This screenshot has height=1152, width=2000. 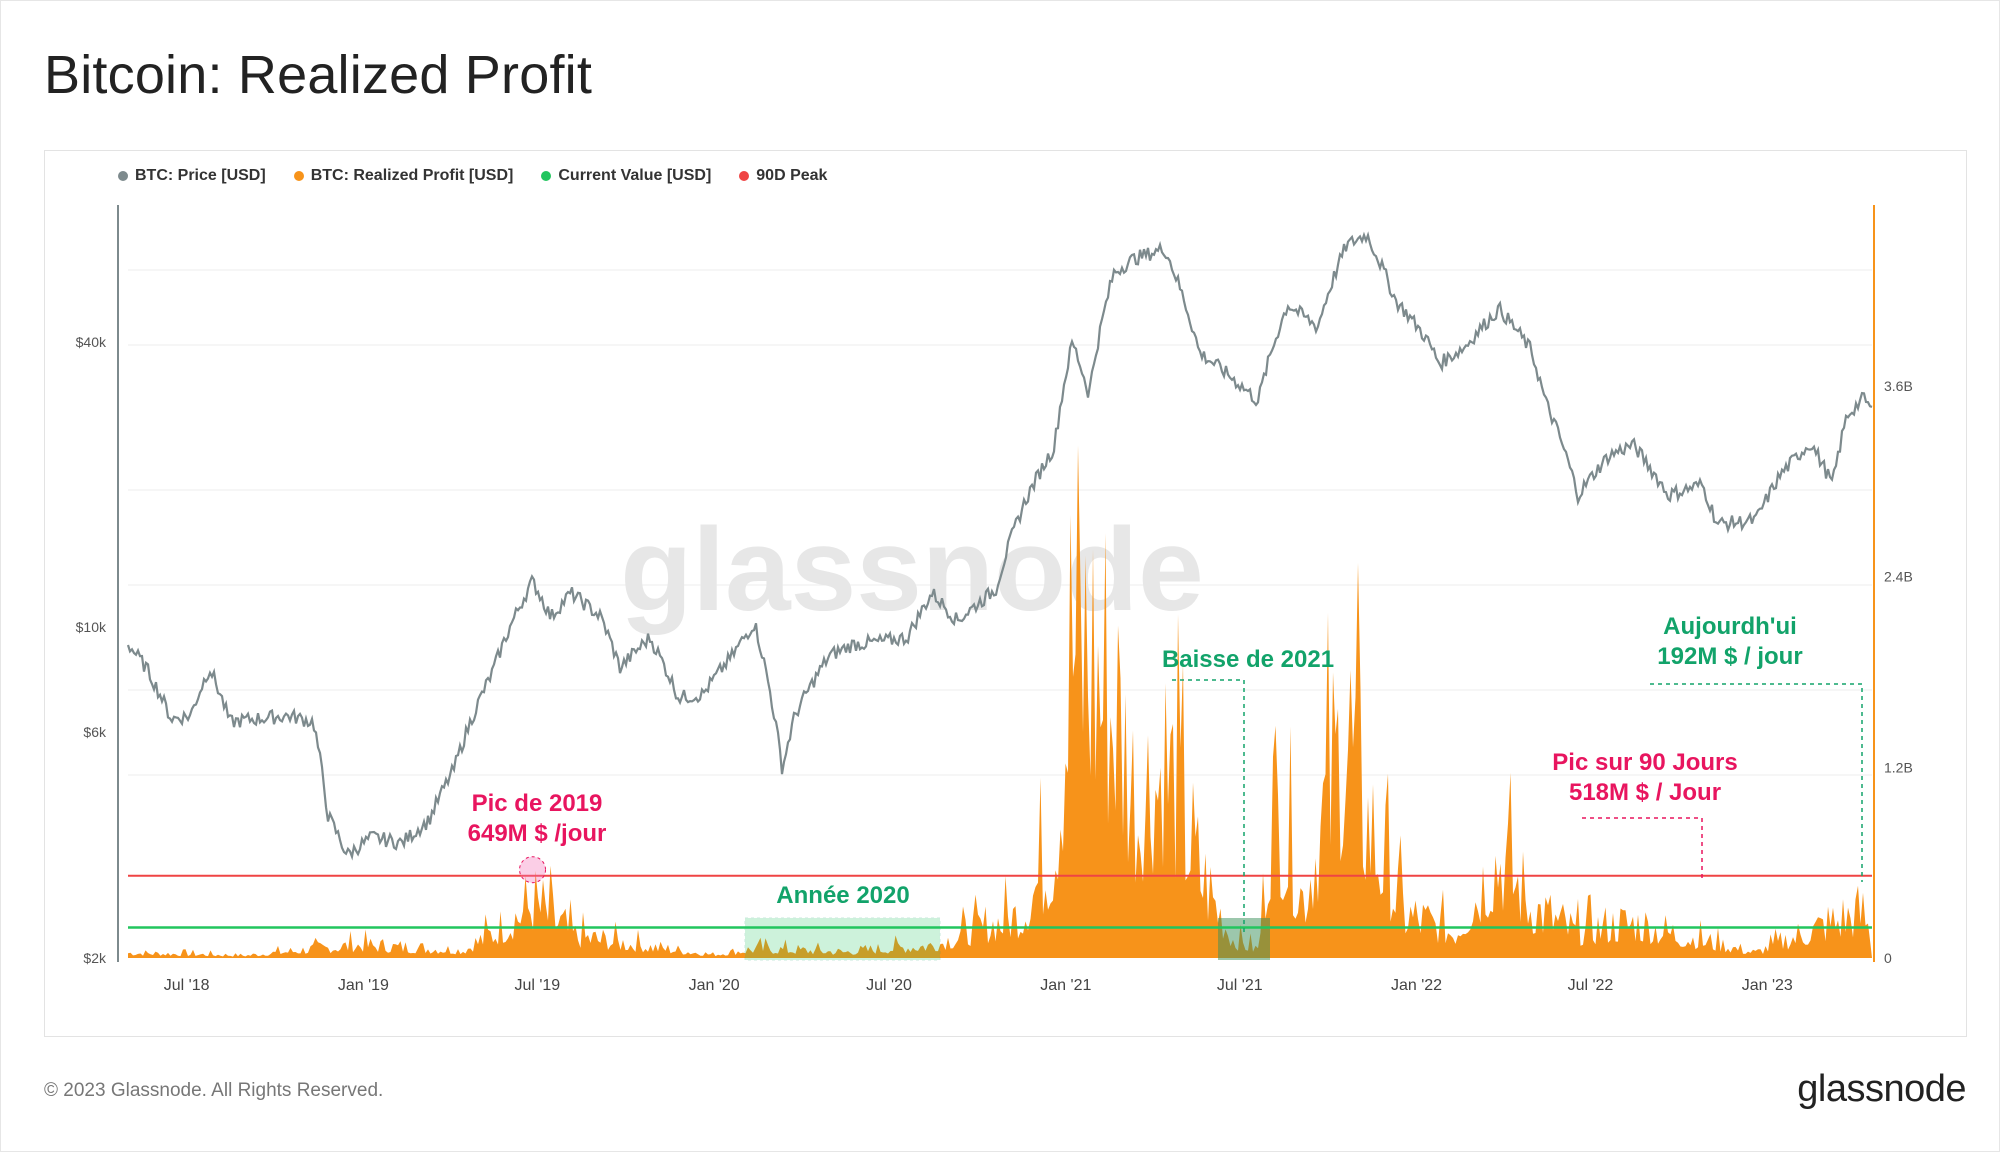 I want to click on x-tick-label-3: Jan '20, so click(x=714, y=985).